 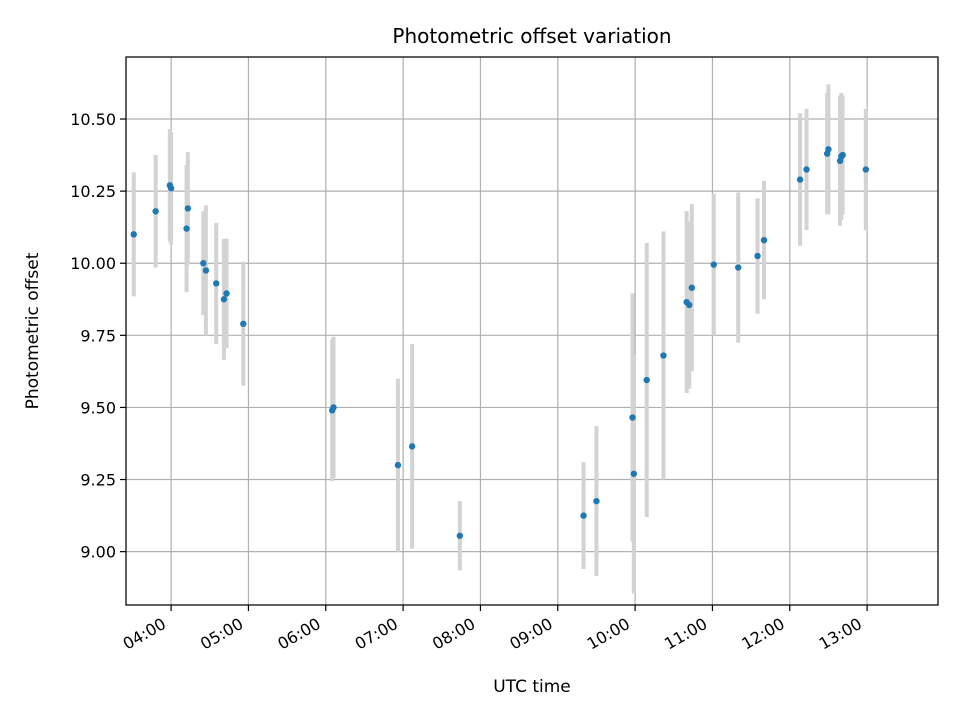 What do you see at coordinates (93, 263) in the screenshot?
I see `y-tick-label: 10.00` at bounding box center [93, 263].